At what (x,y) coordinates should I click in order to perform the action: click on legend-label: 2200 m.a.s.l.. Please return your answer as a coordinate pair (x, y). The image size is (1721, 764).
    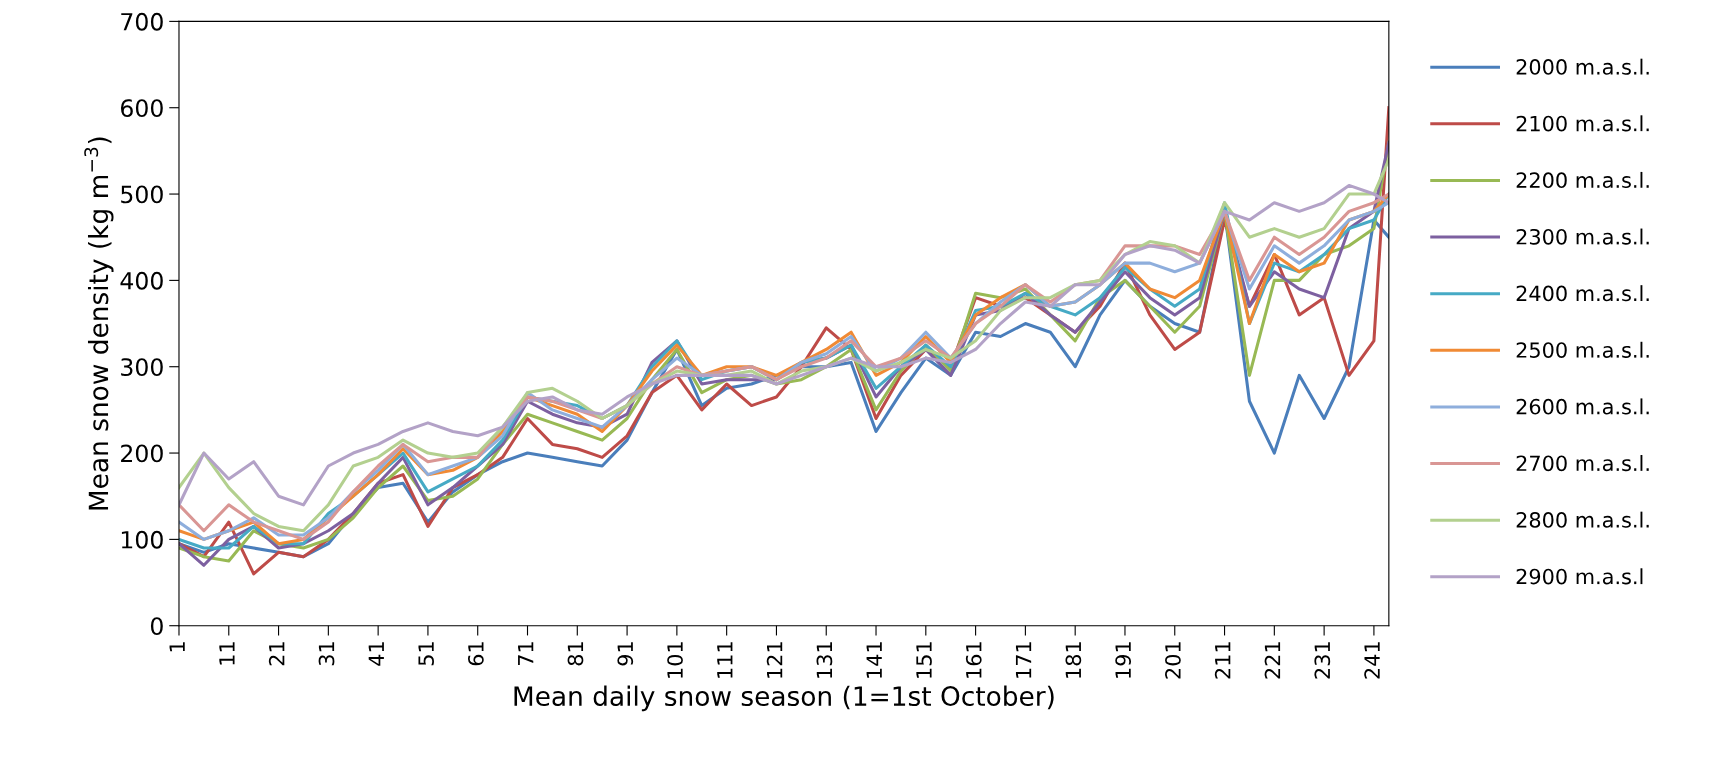
    Looking at the image, I should click on (1582, 180).